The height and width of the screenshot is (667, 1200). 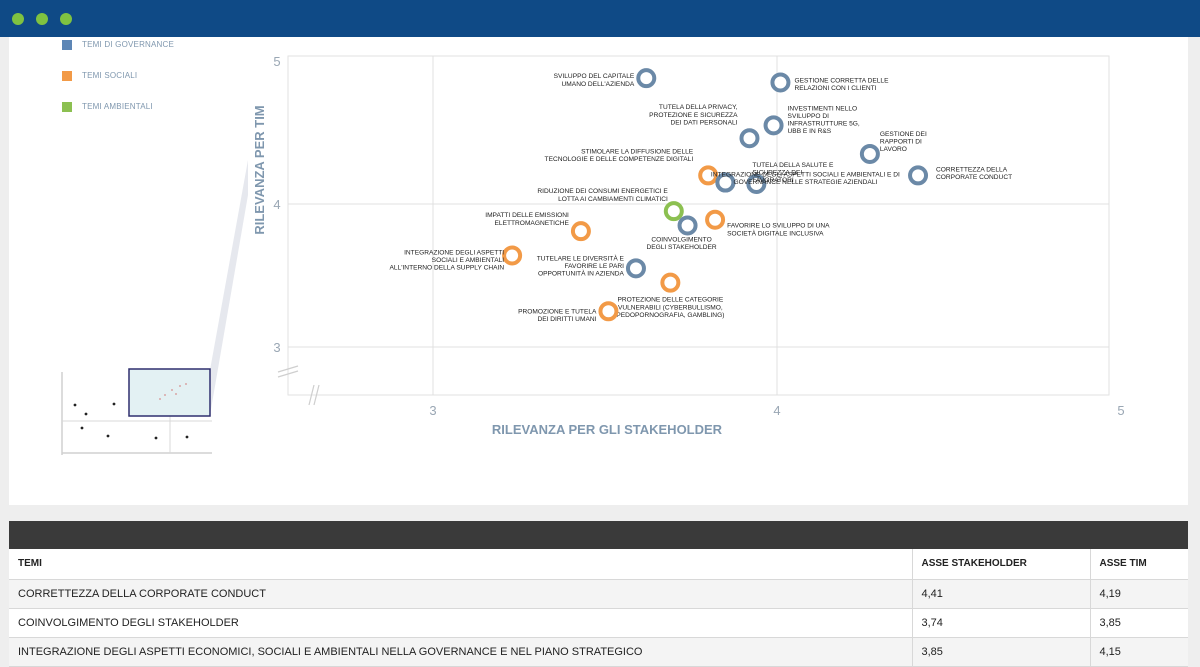 I want to click on data-point-label: IMPATTI DELLE EMISSIONI ELETTROMAGNETICHE, so click(x=527, y=219).